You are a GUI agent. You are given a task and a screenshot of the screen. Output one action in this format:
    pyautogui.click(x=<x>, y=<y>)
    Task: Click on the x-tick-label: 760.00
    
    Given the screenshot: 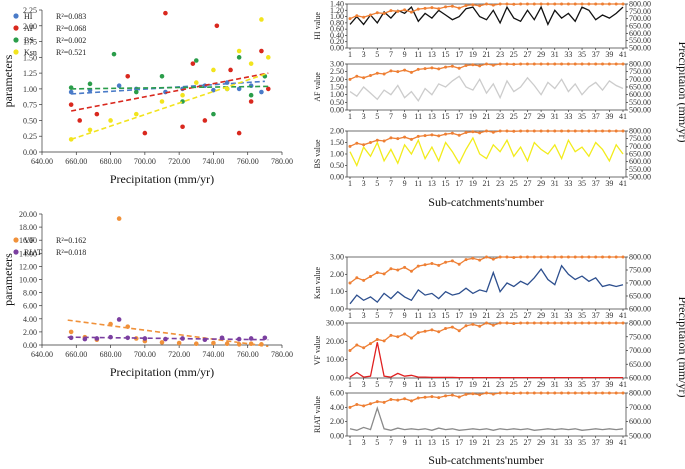 What is the action you would take?
    pyautogui.click(x=248, y=354)
    